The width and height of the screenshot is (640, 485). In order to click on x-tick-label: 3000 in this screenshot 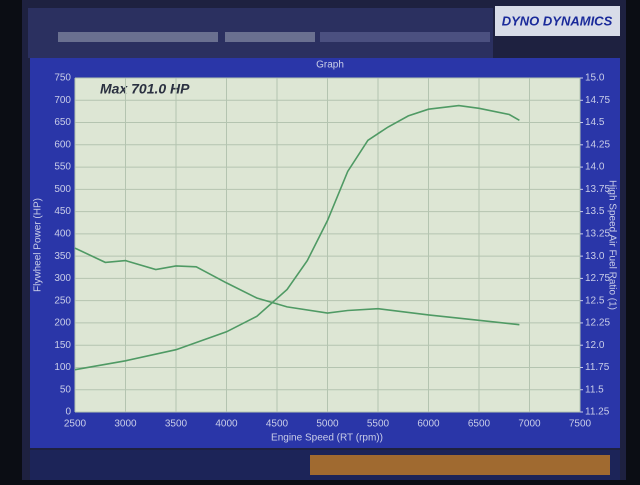, I will do `click(125, 424)`.